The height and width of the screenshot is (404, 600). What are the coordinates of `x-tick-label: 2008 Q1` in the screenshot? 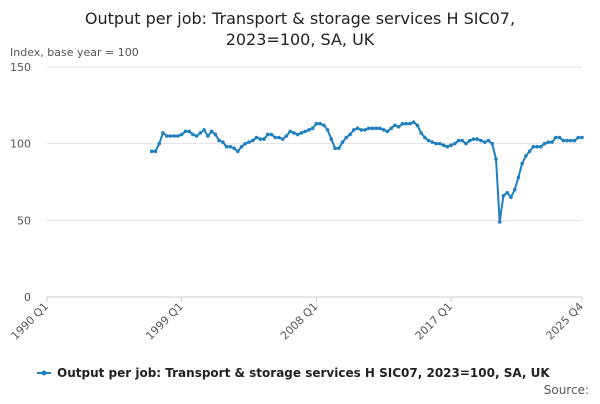 It's located at (299, 321).